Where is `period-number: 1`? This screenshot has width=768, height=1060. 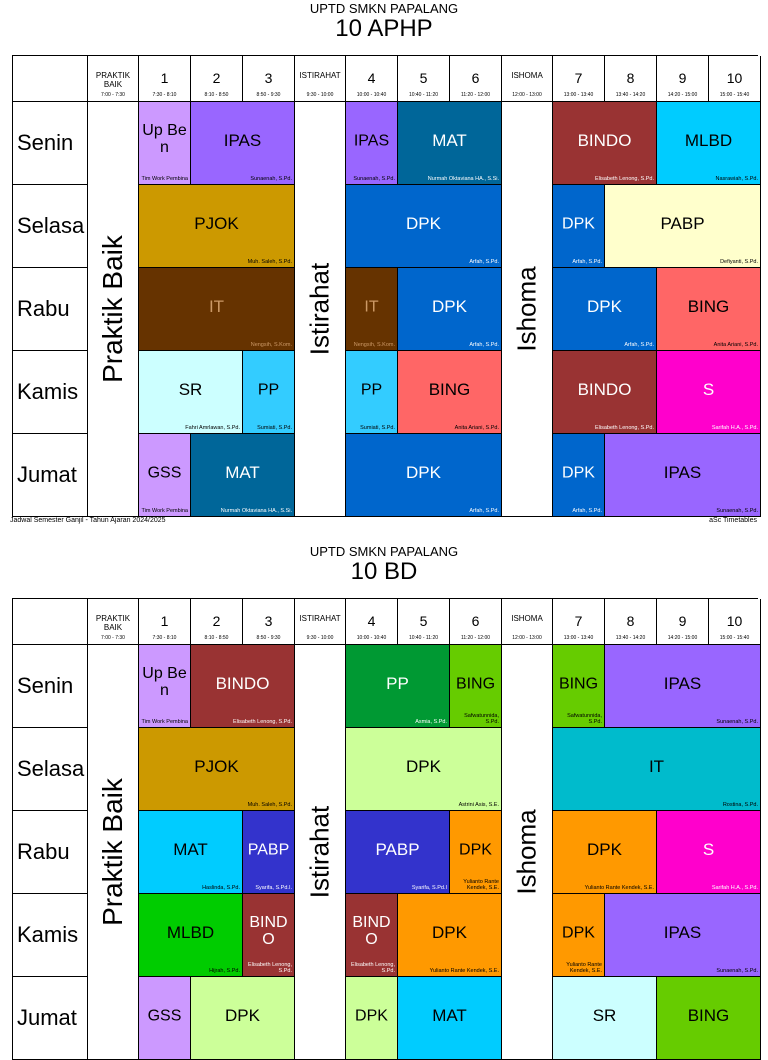
period-number: 1 is located at coordinates (164, 78).